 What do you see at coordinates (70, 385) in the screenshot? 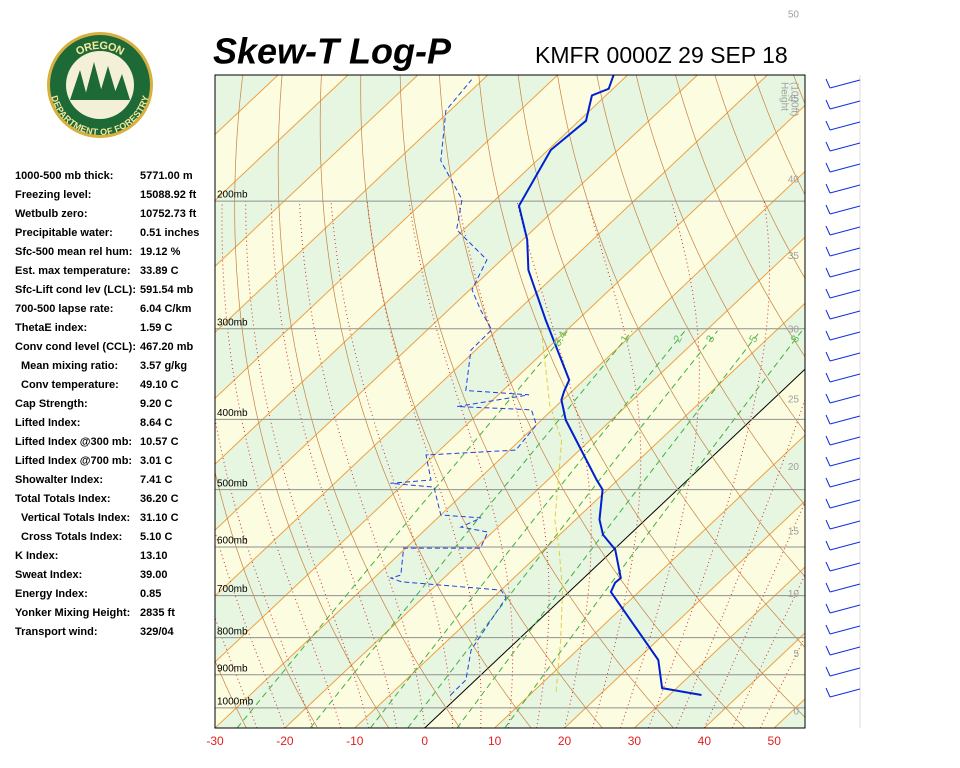
I see `stat-label: Conv temperature:` at bounding box center [70, 385].